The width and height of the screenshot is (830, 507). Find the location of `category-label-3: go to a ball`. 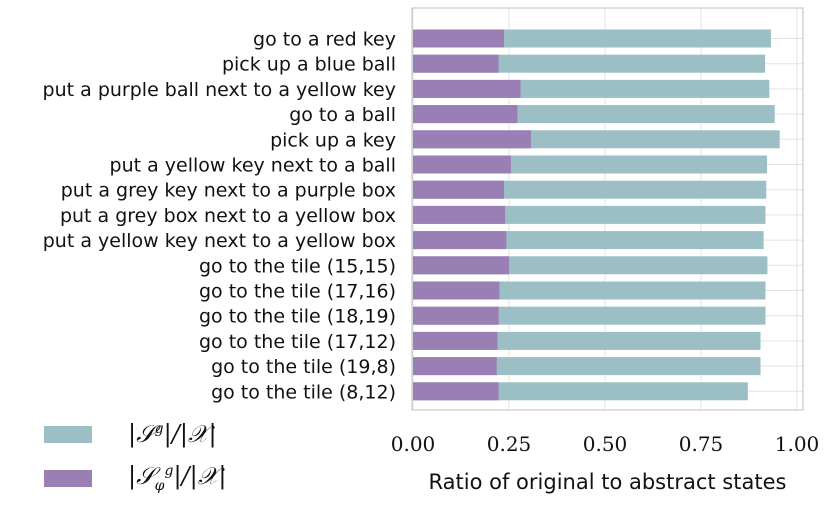

category-label-3: go to a ball is located at coordinates (342, 115).